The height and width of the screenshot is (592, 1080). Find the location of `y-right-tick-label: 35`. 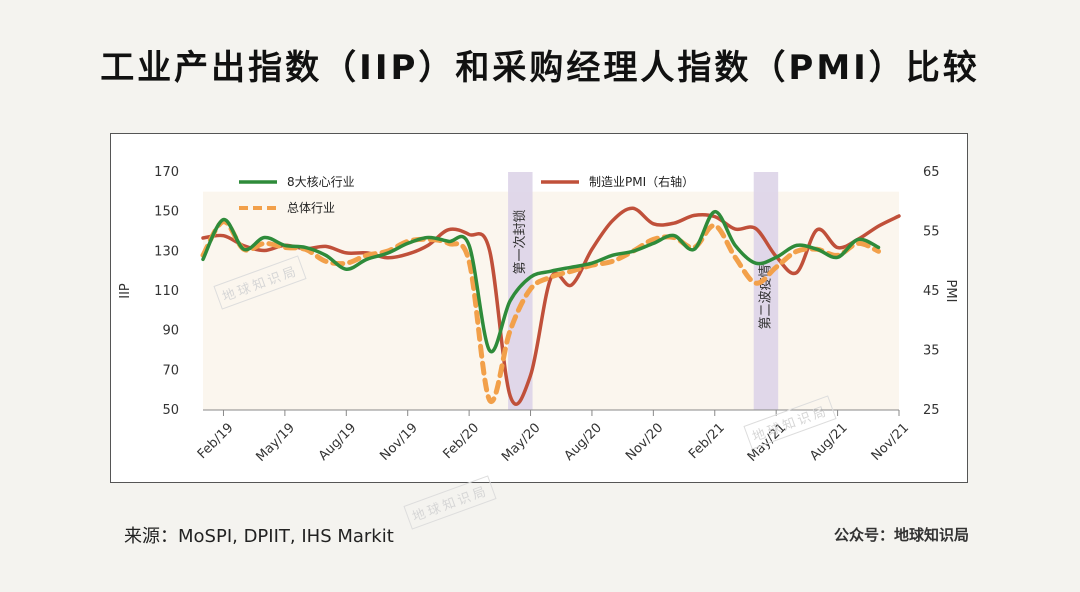

y-right-tick-label: 35 is located at coordinates (931, 351).